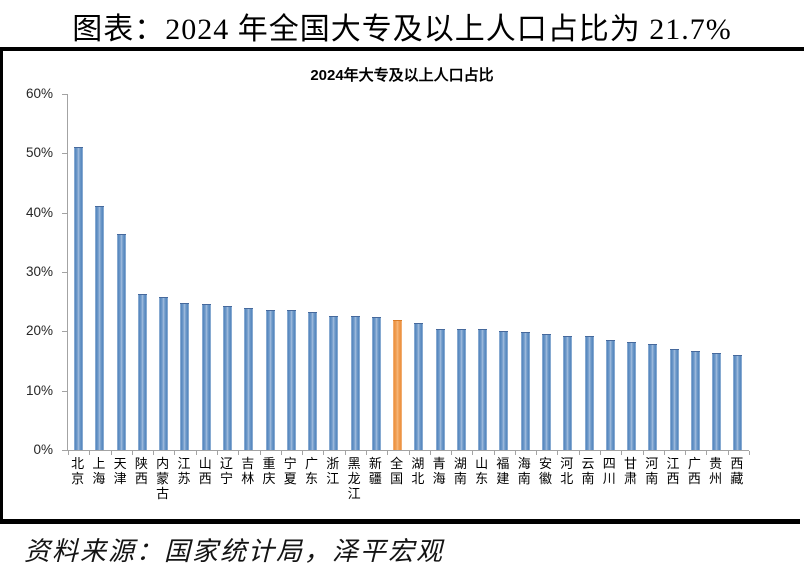  I want to click on x-tick-label: 北京, so click(78, 471).